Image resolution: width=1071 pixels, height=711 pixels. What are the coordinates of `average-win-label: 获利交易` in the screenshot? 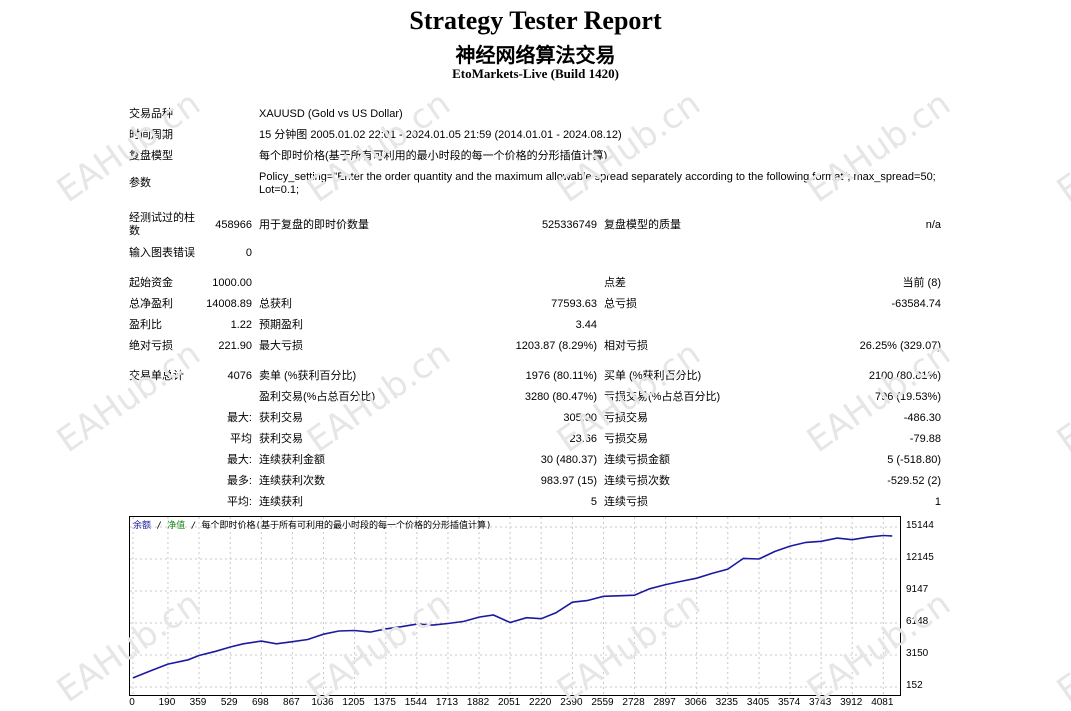 It's located at (281, 439).